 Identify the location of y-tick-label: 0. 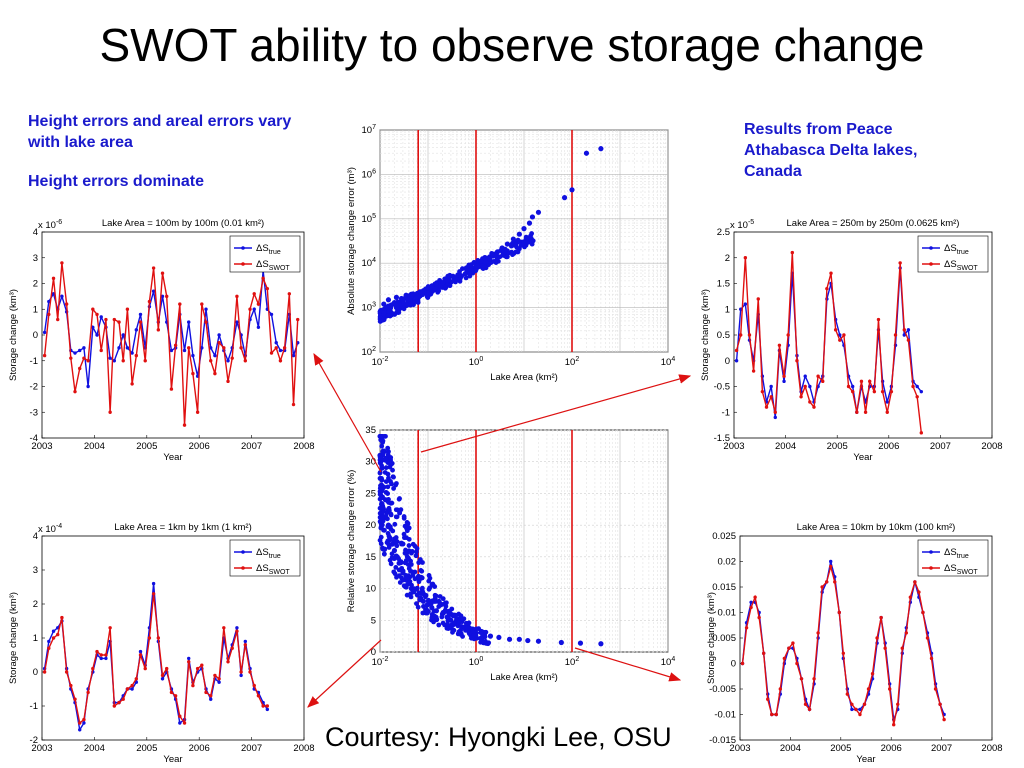
(727, 361).